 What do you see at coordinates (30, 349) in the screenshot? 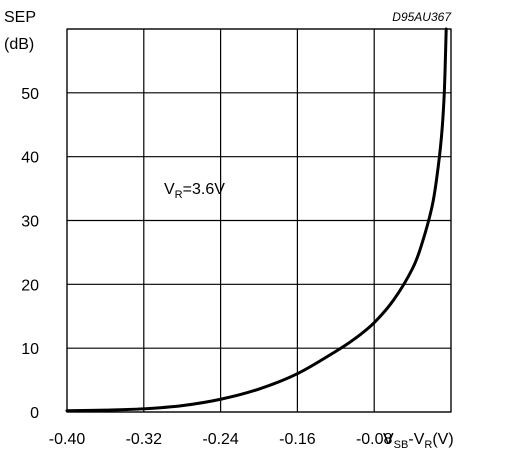
I see `y-tick-label: 10` at bounding box center [30, 349].